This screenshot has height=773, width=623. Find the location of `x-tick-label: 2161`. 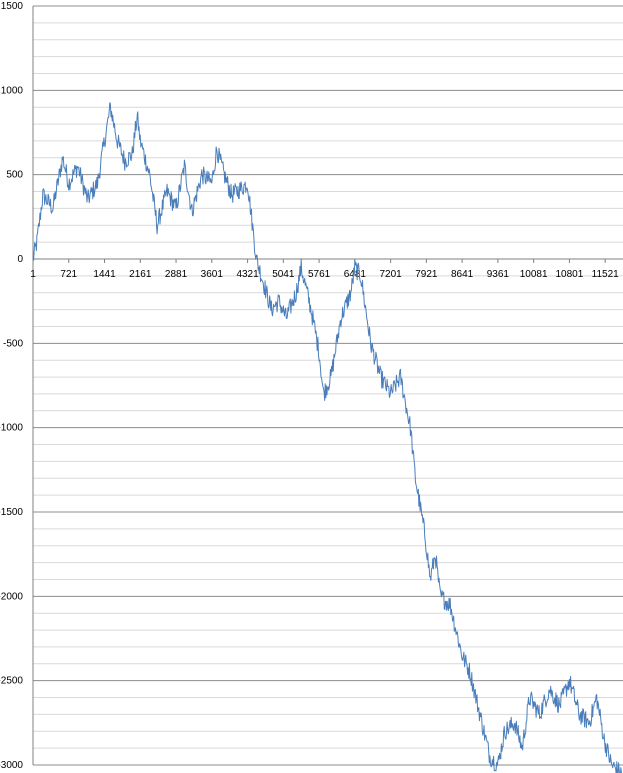

x-tick-label: 2161 is located at coordinates (140, 274).